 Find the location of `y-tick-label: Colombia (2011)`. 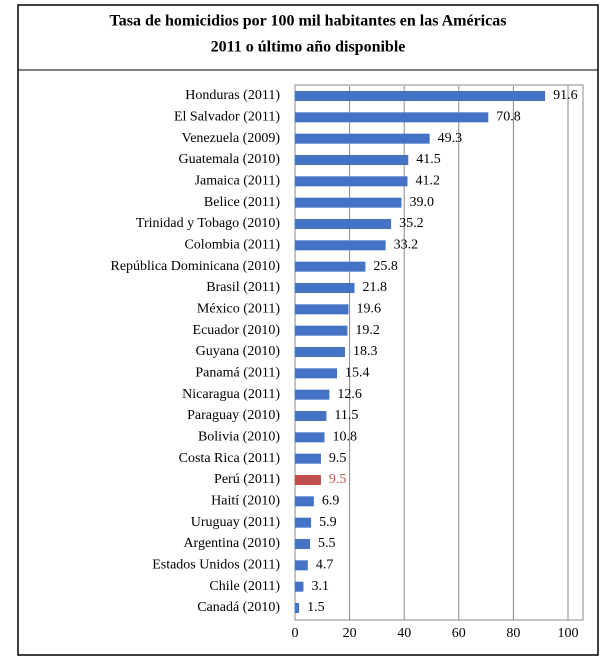

y-tick-label: Colombia (2011) is located at coordinates (232, 245).